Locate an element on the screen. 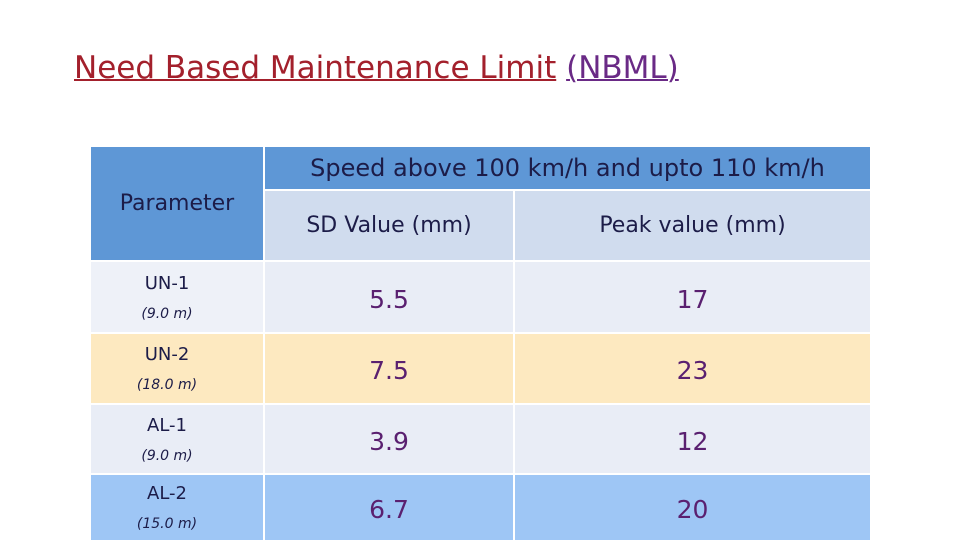  title-text: Need Based Maintenance Limit is located at coordinates (315, 68).